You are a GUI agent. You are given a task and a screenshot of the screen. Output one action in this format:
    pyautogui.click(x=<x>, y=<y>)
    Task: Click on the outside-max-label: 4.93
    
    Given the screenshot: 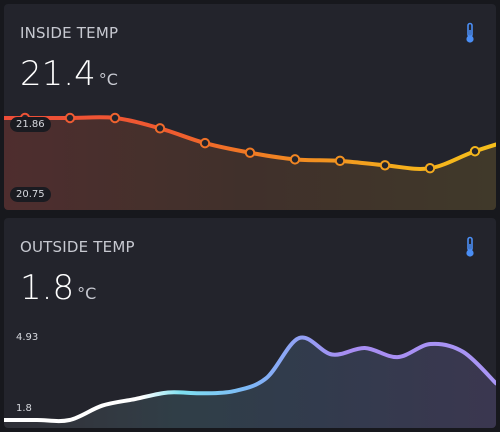 What is the action you would take?
    pyautogui.click(x=27, y=337)
    